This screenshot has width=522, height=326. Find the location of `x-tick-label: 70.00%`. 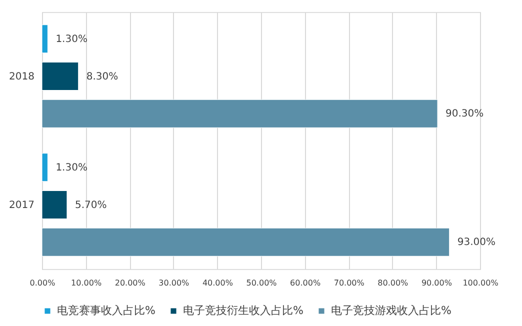

x-tick-label: 70.00% is located at coordinates (349, 283).